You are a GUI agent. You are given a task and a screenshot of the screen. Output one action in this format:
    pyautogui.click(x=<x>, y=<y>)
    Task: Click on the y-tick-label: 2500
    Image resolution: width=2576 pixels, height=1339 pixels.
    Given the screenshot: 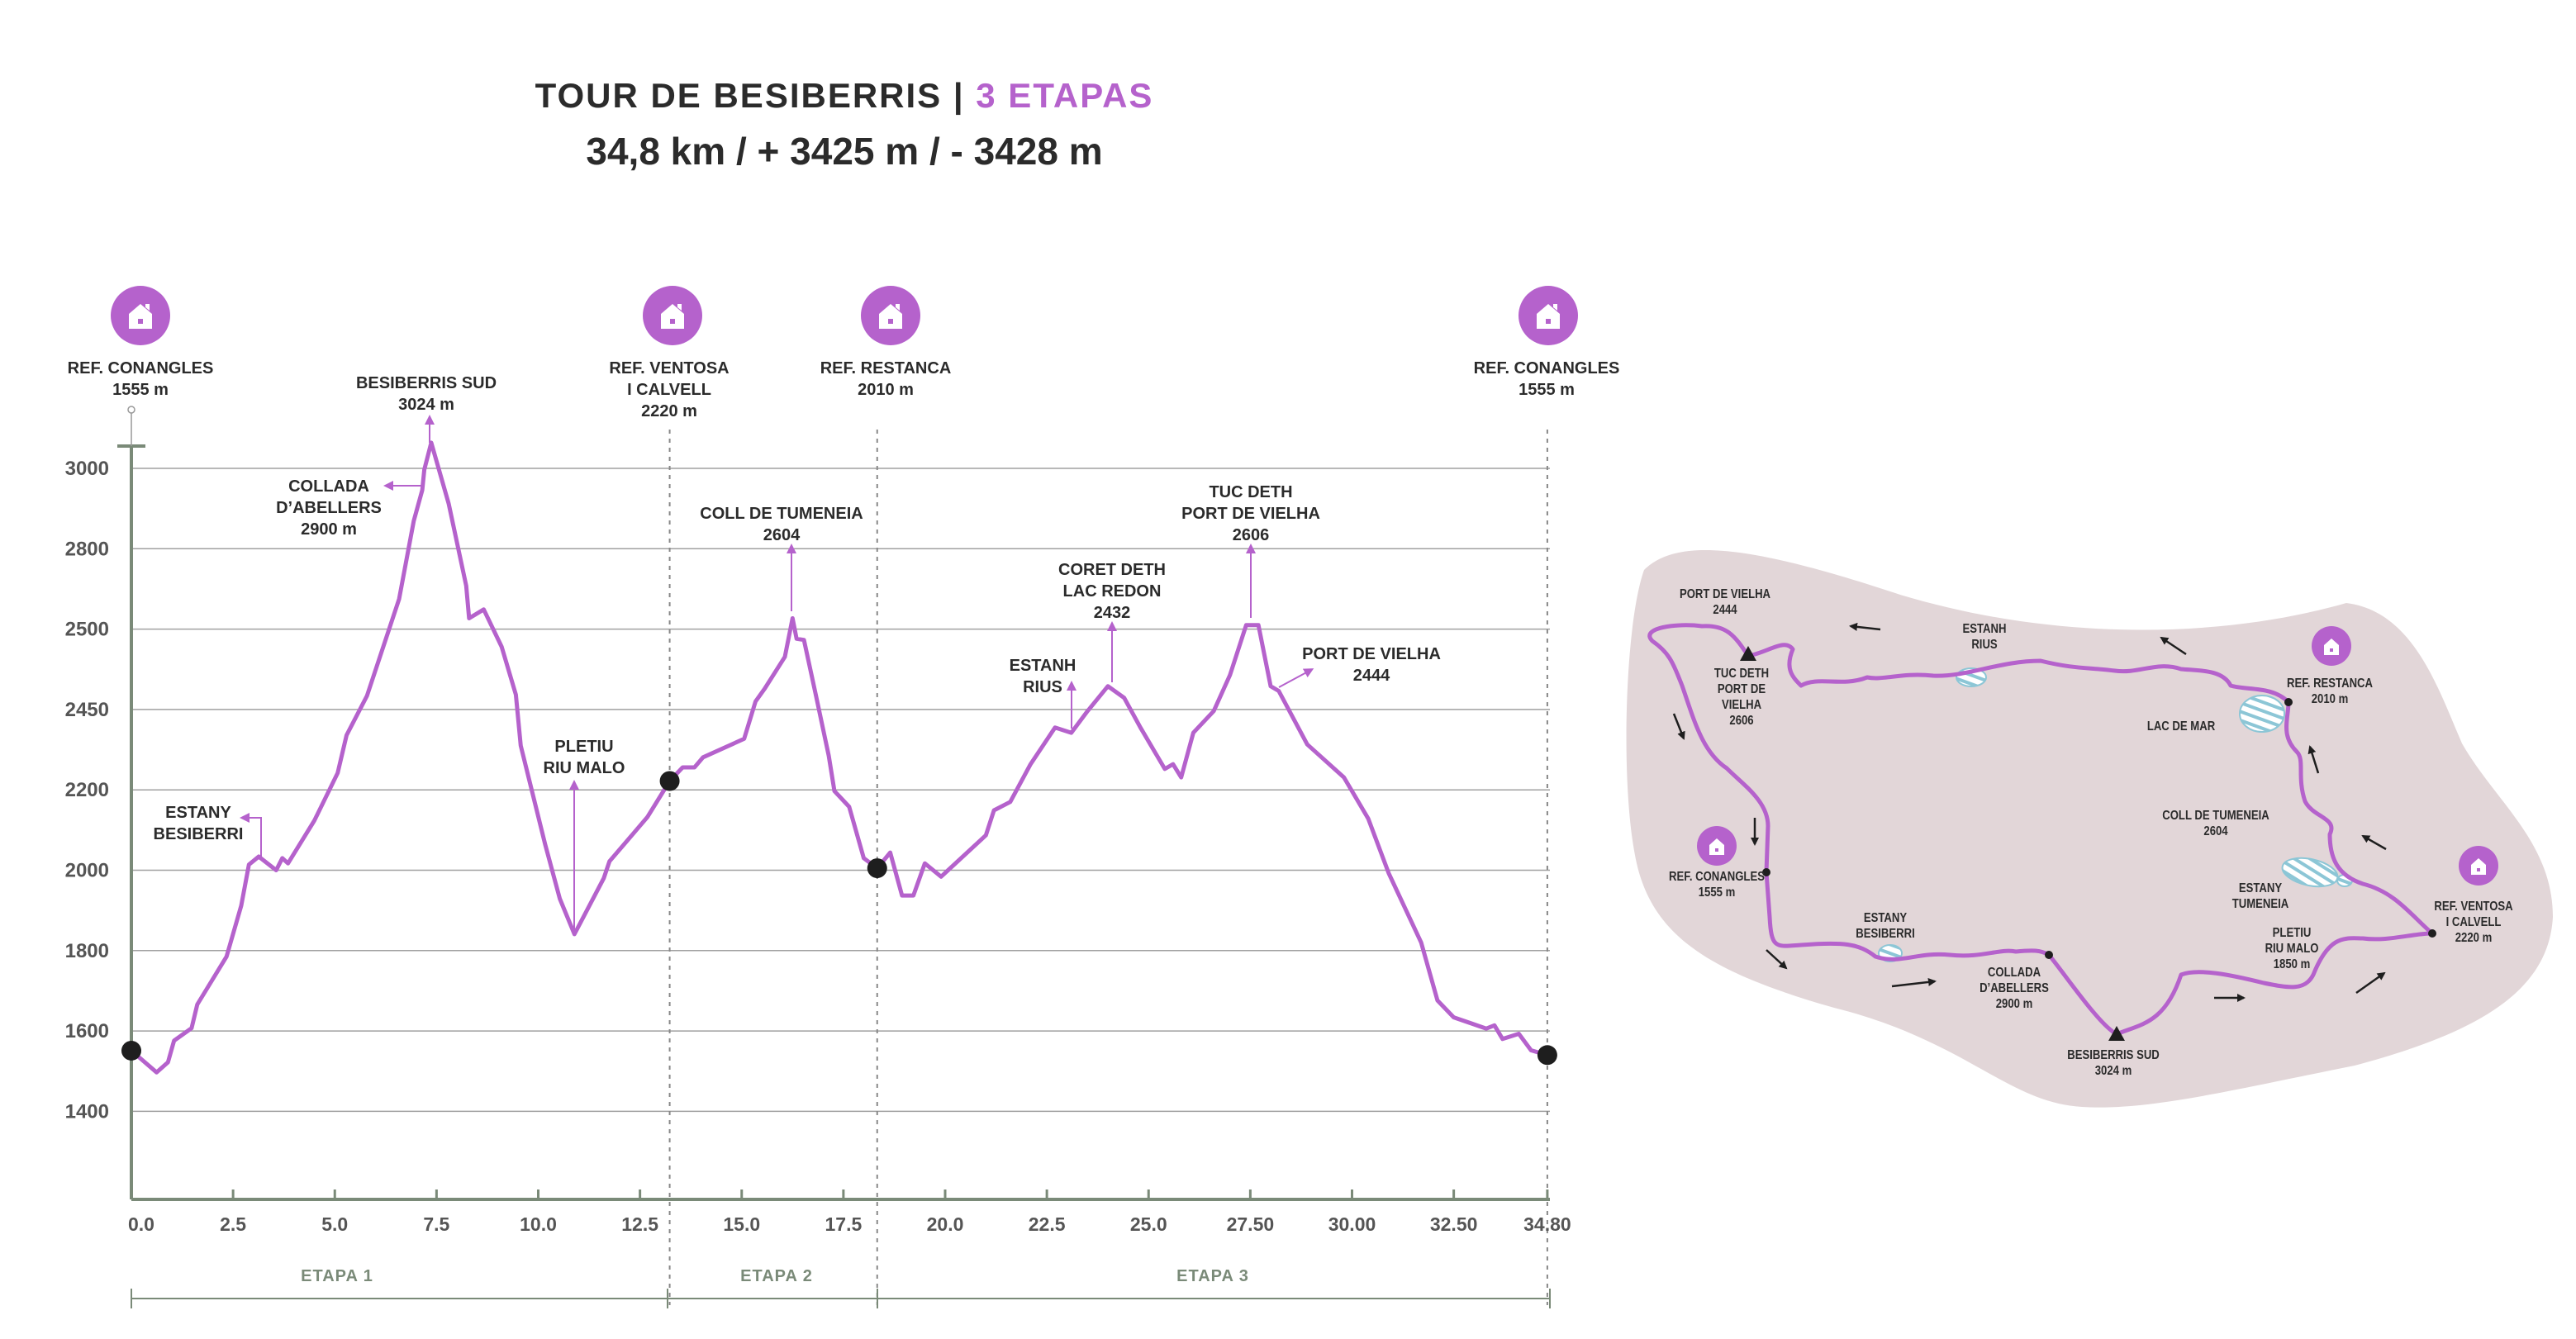 What is the action you would take?
    pyautogui.click(x=87, y=630)
    